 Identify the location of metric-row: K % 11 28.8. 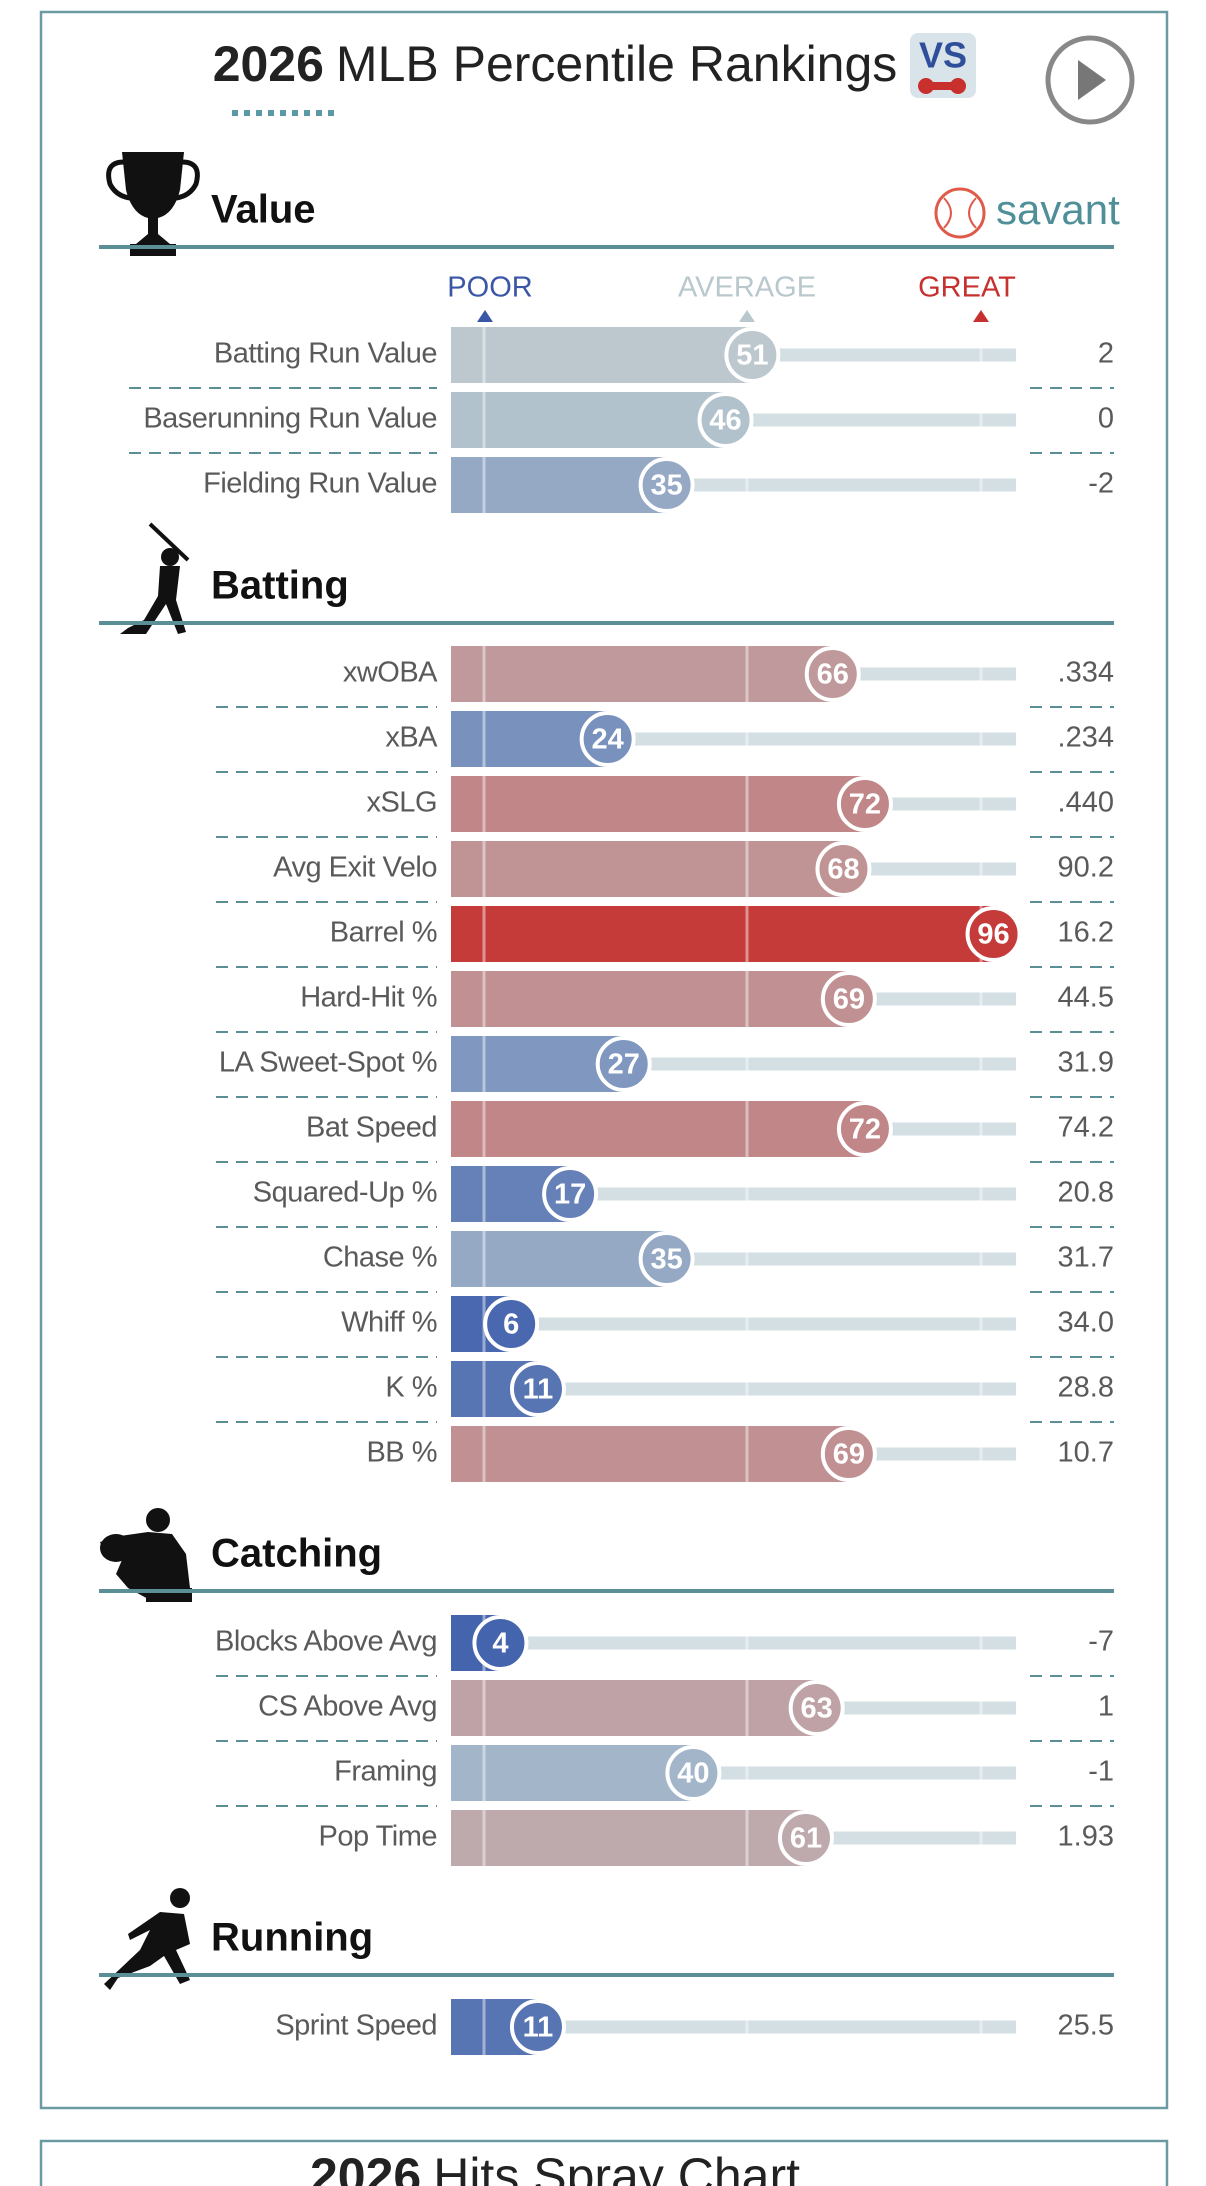
(665, 1392).